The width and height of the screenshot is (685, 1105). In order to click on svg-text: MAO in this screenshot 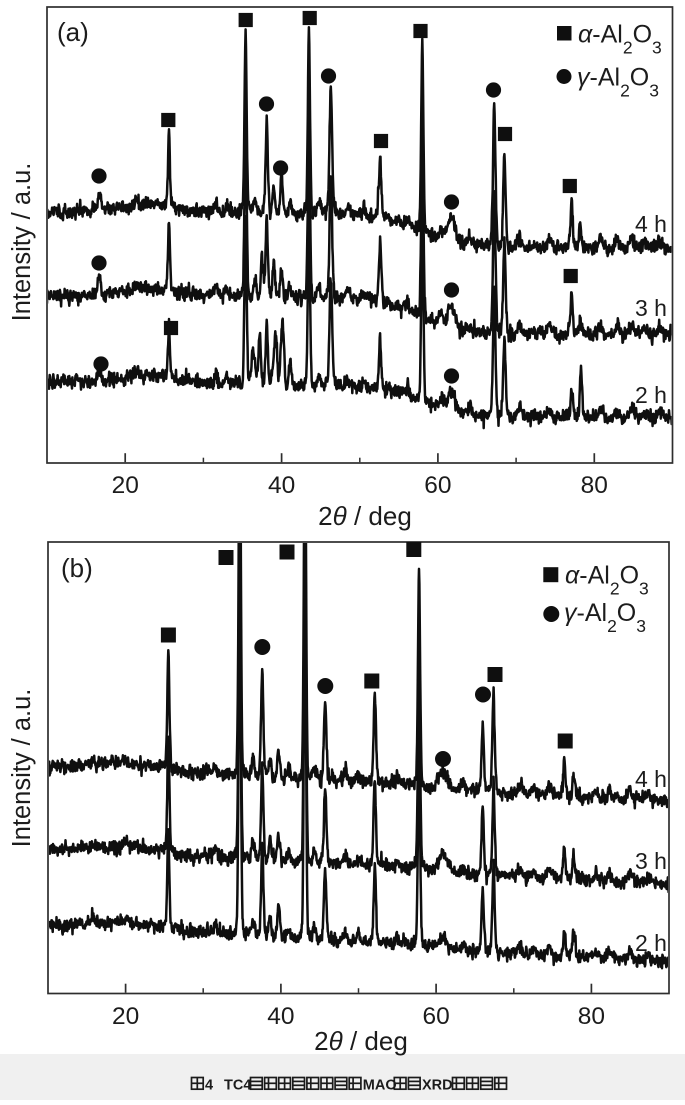, I will do `click(380, 1086)`.